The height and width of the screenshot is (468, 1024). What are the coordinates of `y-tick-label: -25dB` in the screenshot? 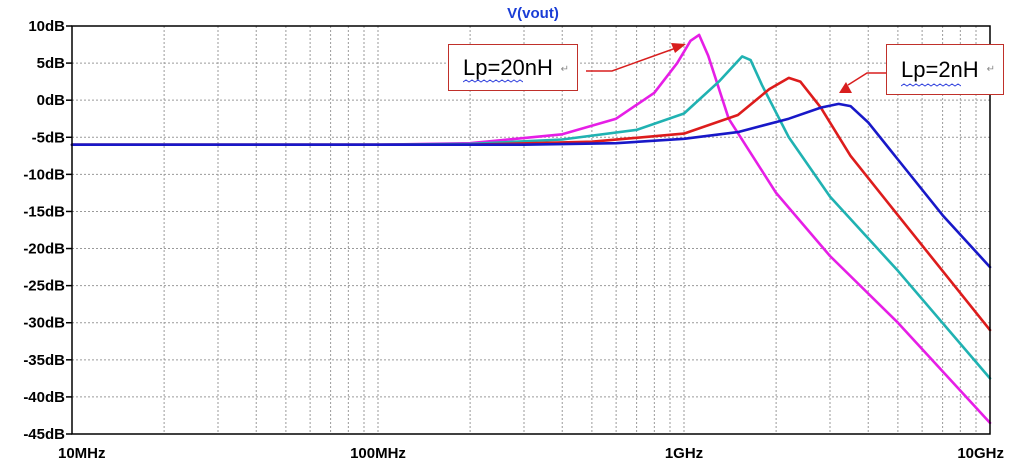 It's located at (44, 286).